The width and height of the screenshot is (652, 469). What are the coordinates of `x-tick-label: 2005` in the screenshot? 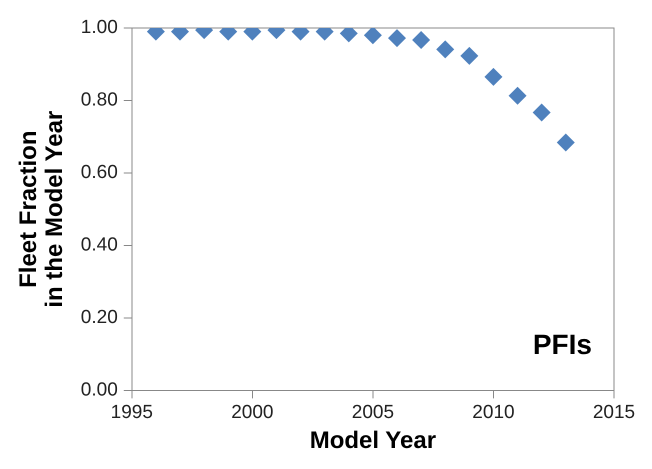 It's located at (373, 413).